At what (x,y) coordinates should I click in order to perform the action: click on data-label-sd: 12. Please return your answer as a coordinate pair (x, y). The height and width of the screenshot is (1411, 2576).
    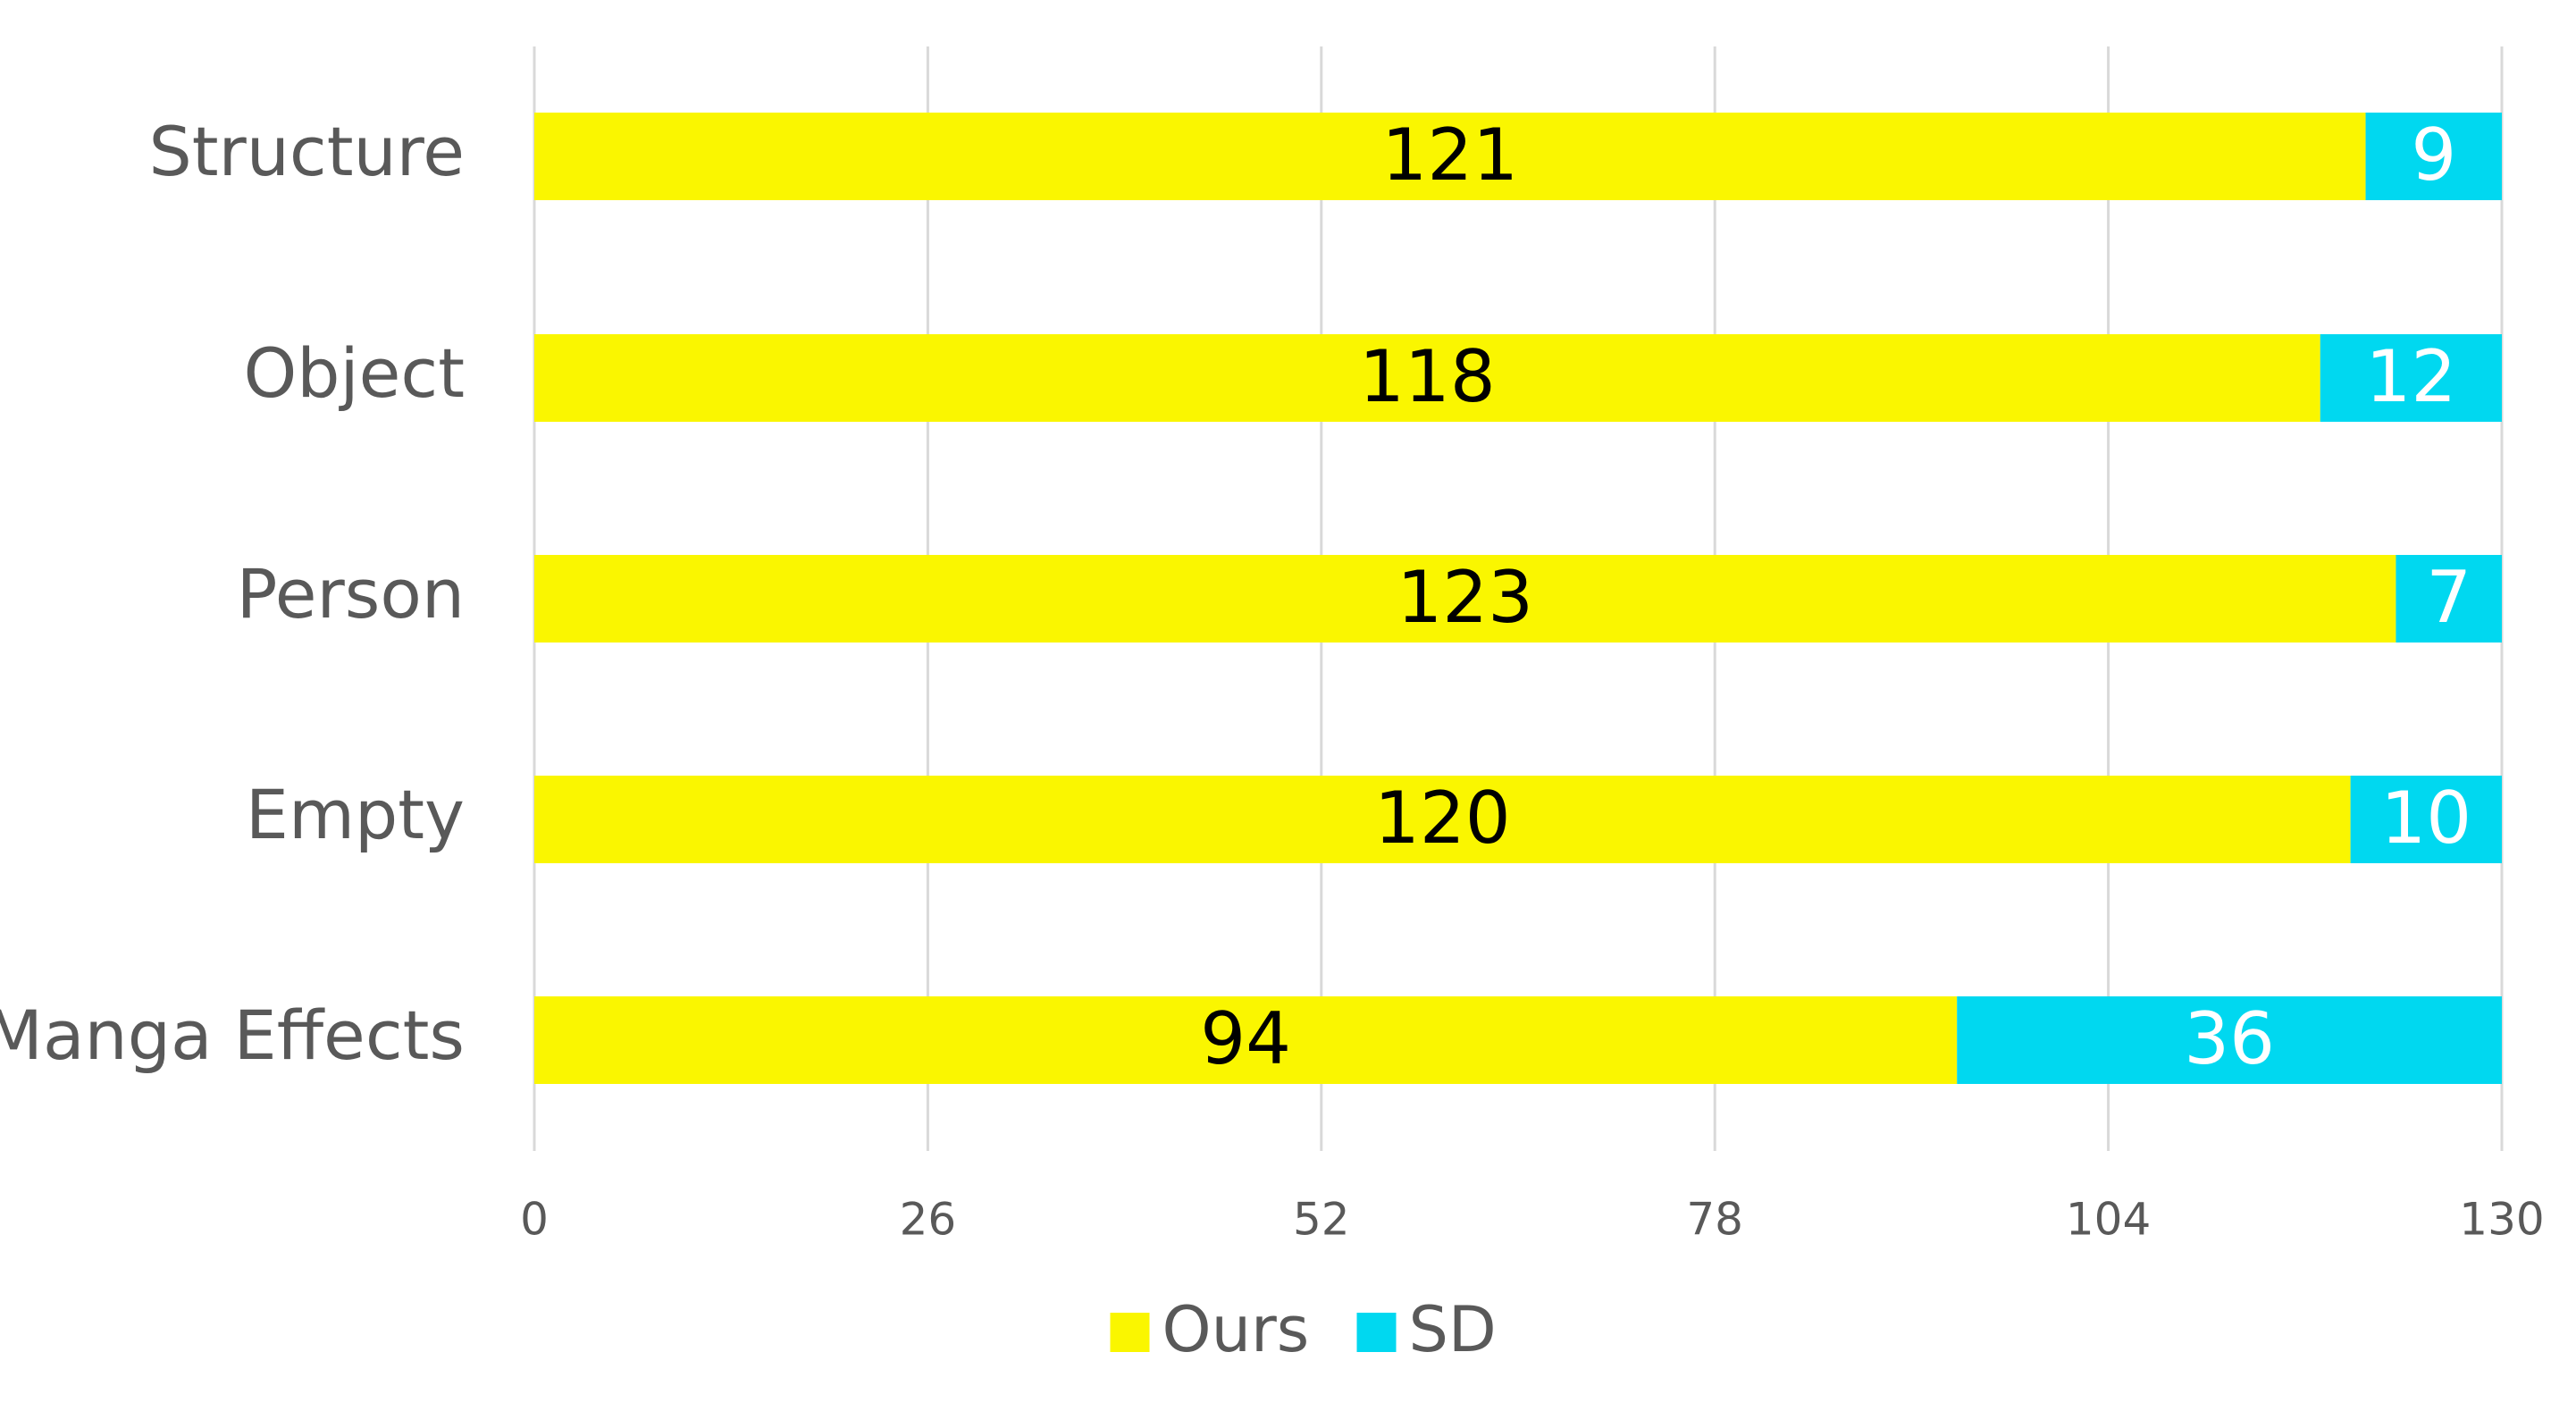
    Looking at the image, I should click on (2410, 377).